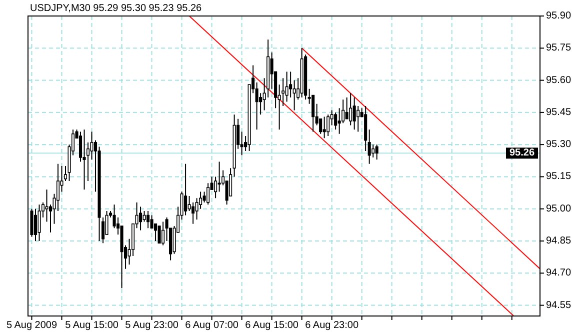  What do you see at coordinates (116, 8) in the screenshot?
I see `chart-title: USDJPY,M30 95.29 95.30 95.23 95.26` at bounding box center [116, 8].